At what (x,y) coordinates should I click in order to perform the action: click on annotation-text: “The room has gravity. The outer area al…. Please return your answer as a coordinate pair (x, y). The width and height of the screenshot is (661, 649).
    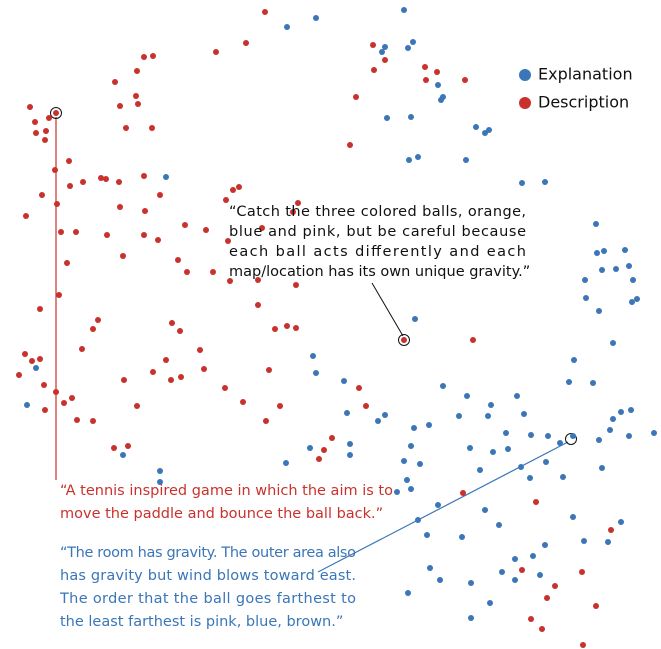
    Looking at the image, I should click on (208, 553).